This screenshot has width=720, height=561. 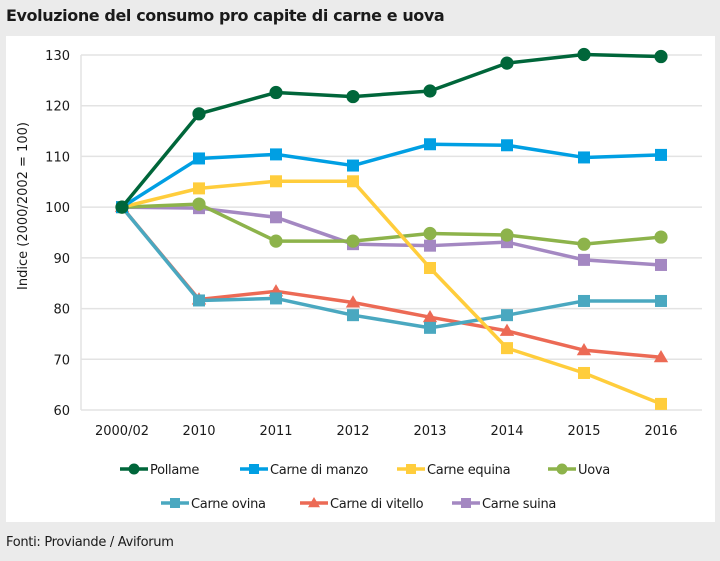 I want to click on x-axis-ticks: 2000/02 2010 2011 2012 2013 2014 2015 2016, so click(x=386, y=431).